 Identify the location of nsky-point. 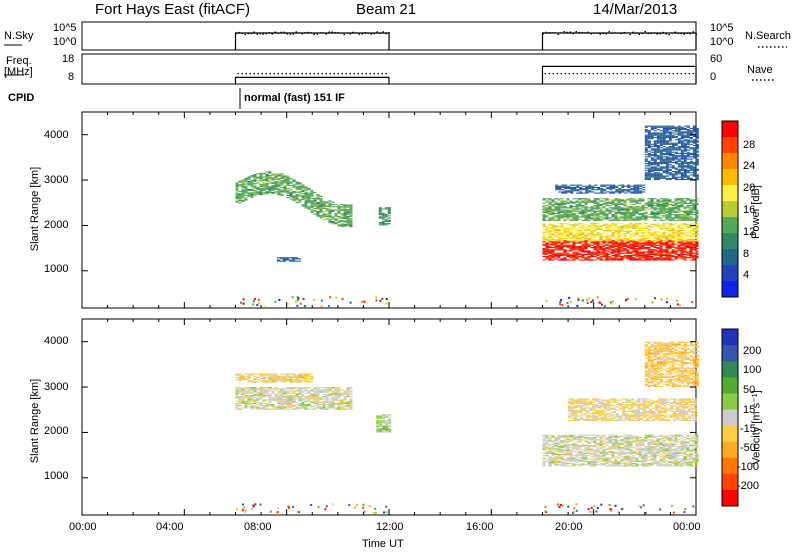
(630, 34).